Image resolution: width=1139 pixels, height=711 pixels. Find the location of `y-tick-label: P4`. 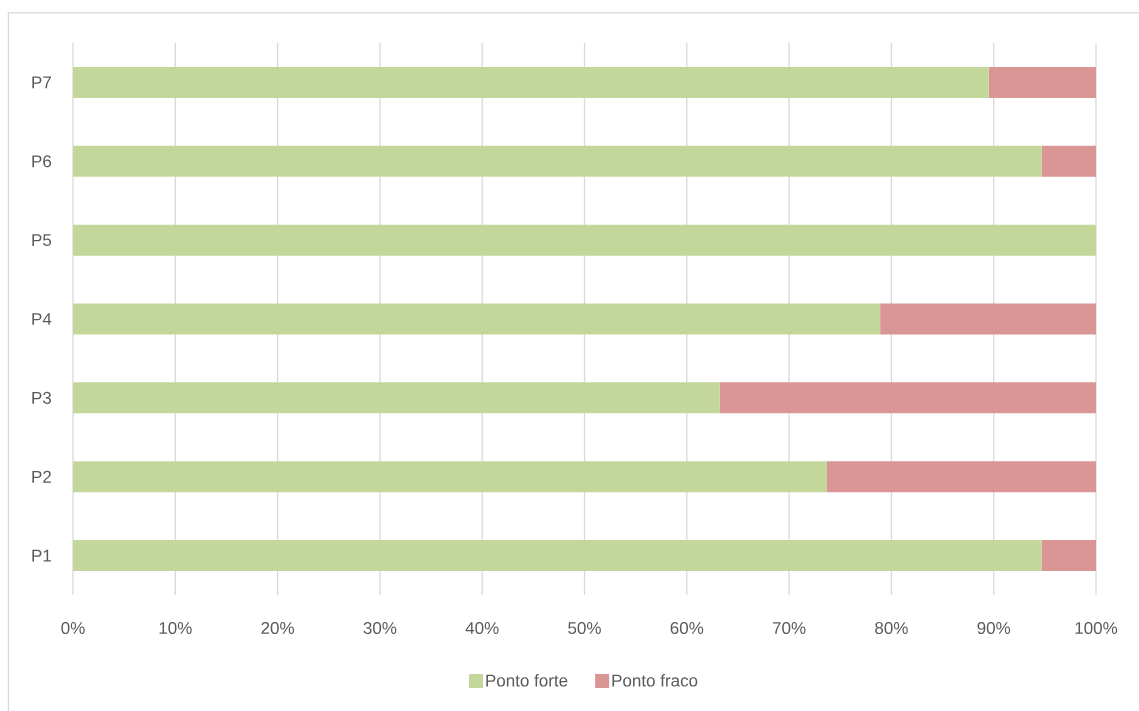

y-tick-label: P4 is located at coordinates (42, 319).